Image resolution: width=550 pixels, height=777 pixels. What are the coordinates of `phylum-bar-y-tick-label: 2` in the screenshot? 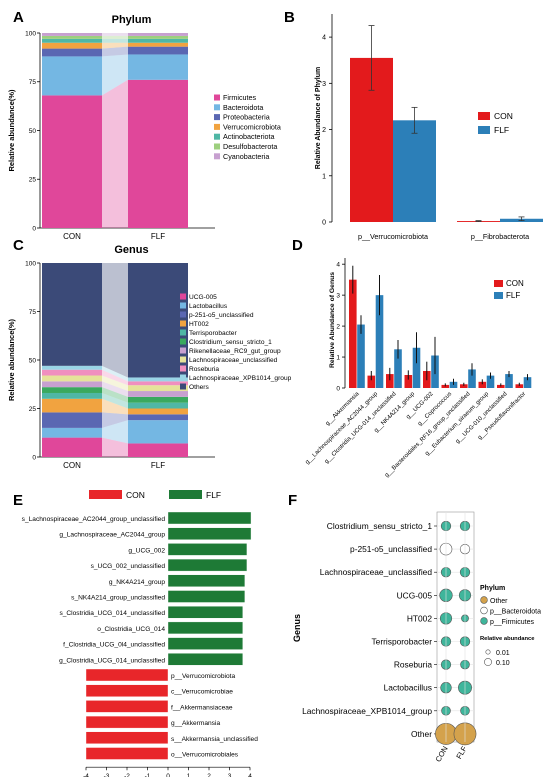 It's located at (324, 130).